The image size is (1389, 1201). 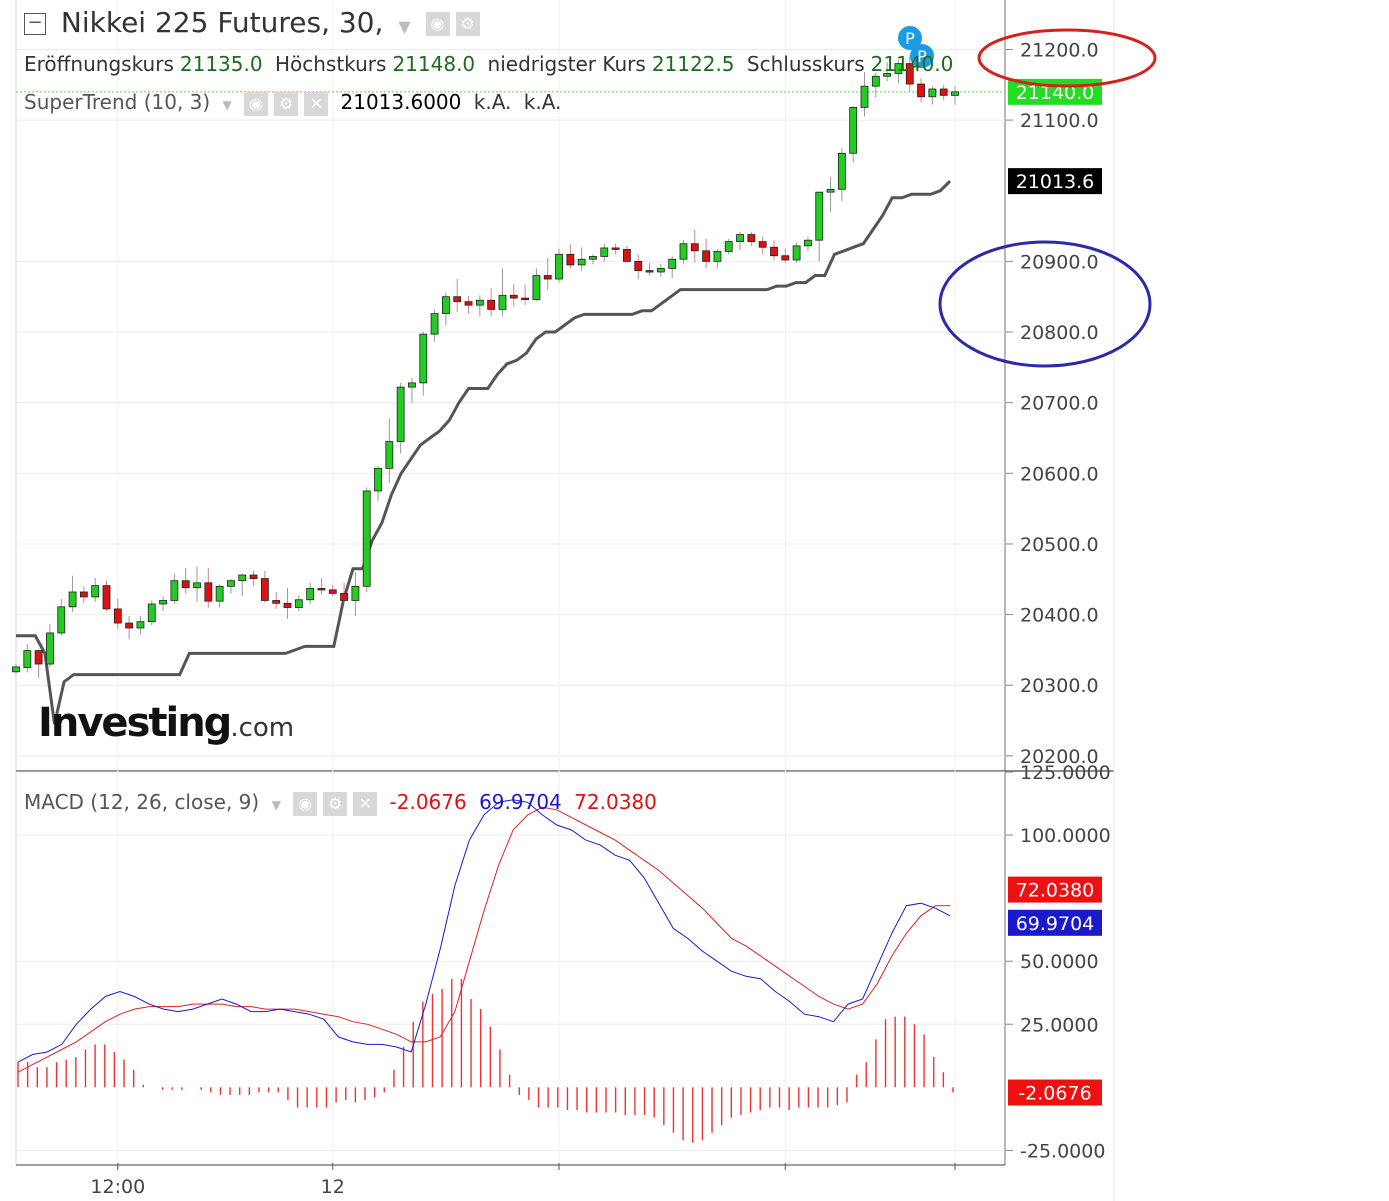 I want to click on supertrend-na-2: k.A., so click(x=542, y=102).